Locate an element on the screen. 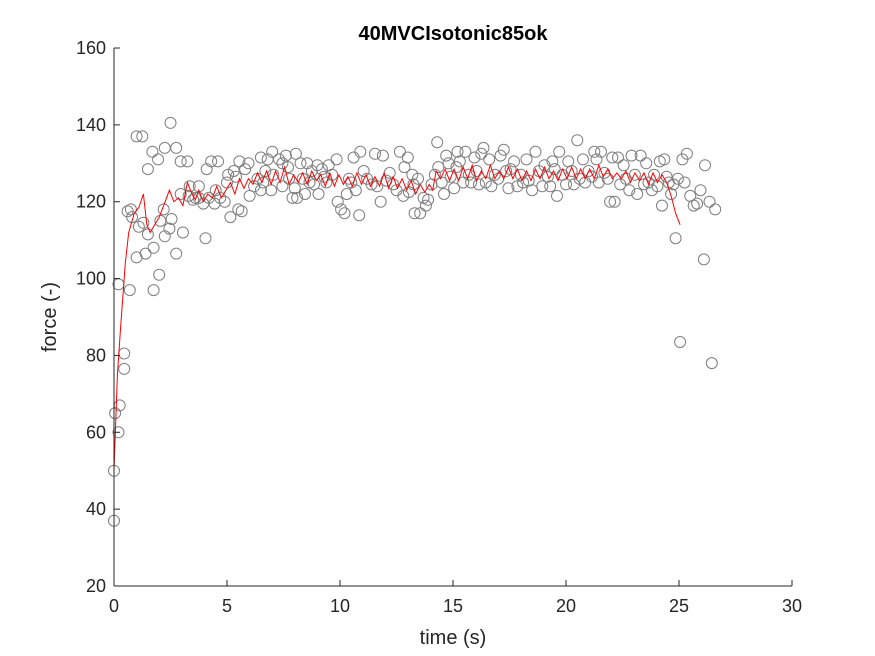  y-tick-label: 140 is located at coordinates (91, 125).